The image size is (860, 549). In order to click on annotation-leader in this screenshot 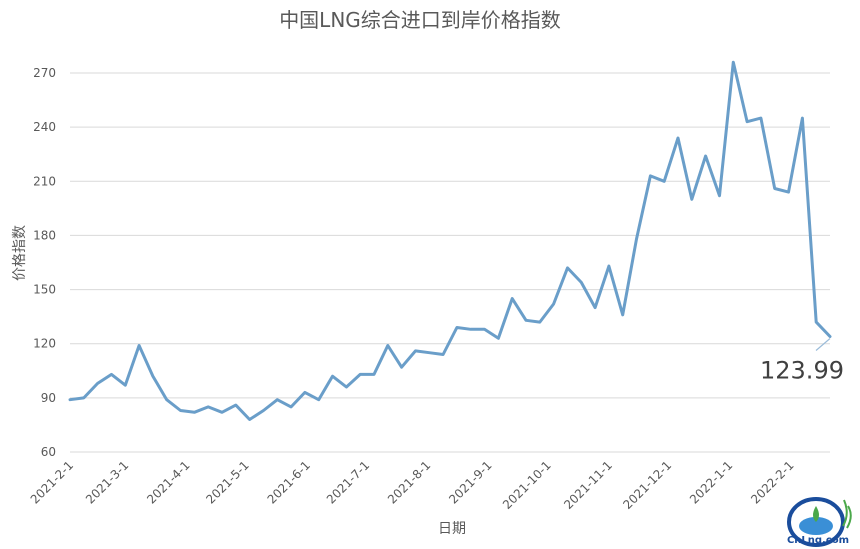, I will do `click(823, 344)`.